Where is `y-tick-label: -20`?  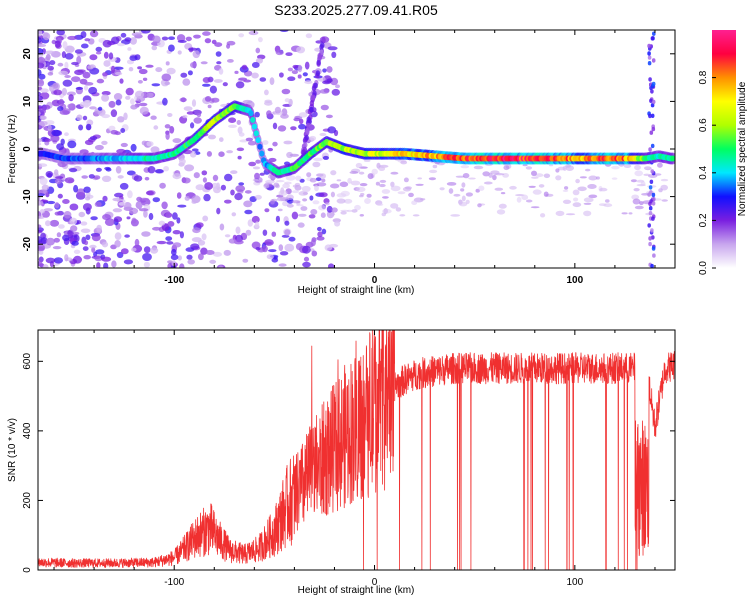 y-tick-label: -20 is located at coordinates (27, 244).